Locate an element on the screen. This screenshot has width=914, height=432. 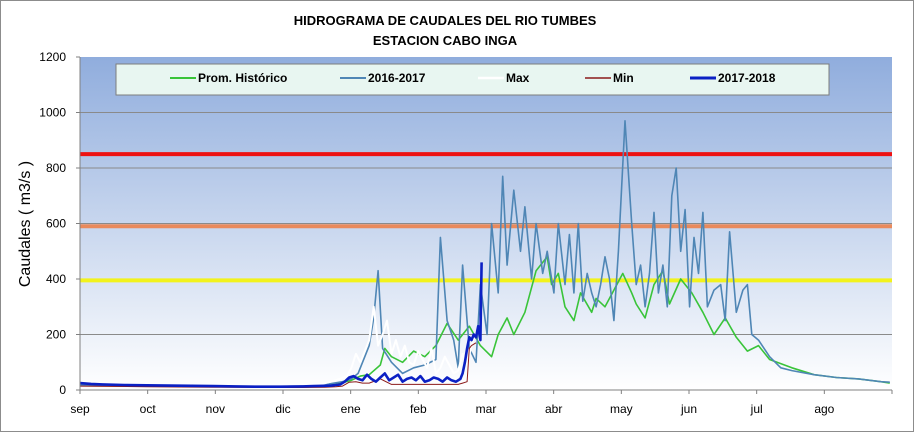
y-tick-label: 1200 is located at coordinates (52, 57).